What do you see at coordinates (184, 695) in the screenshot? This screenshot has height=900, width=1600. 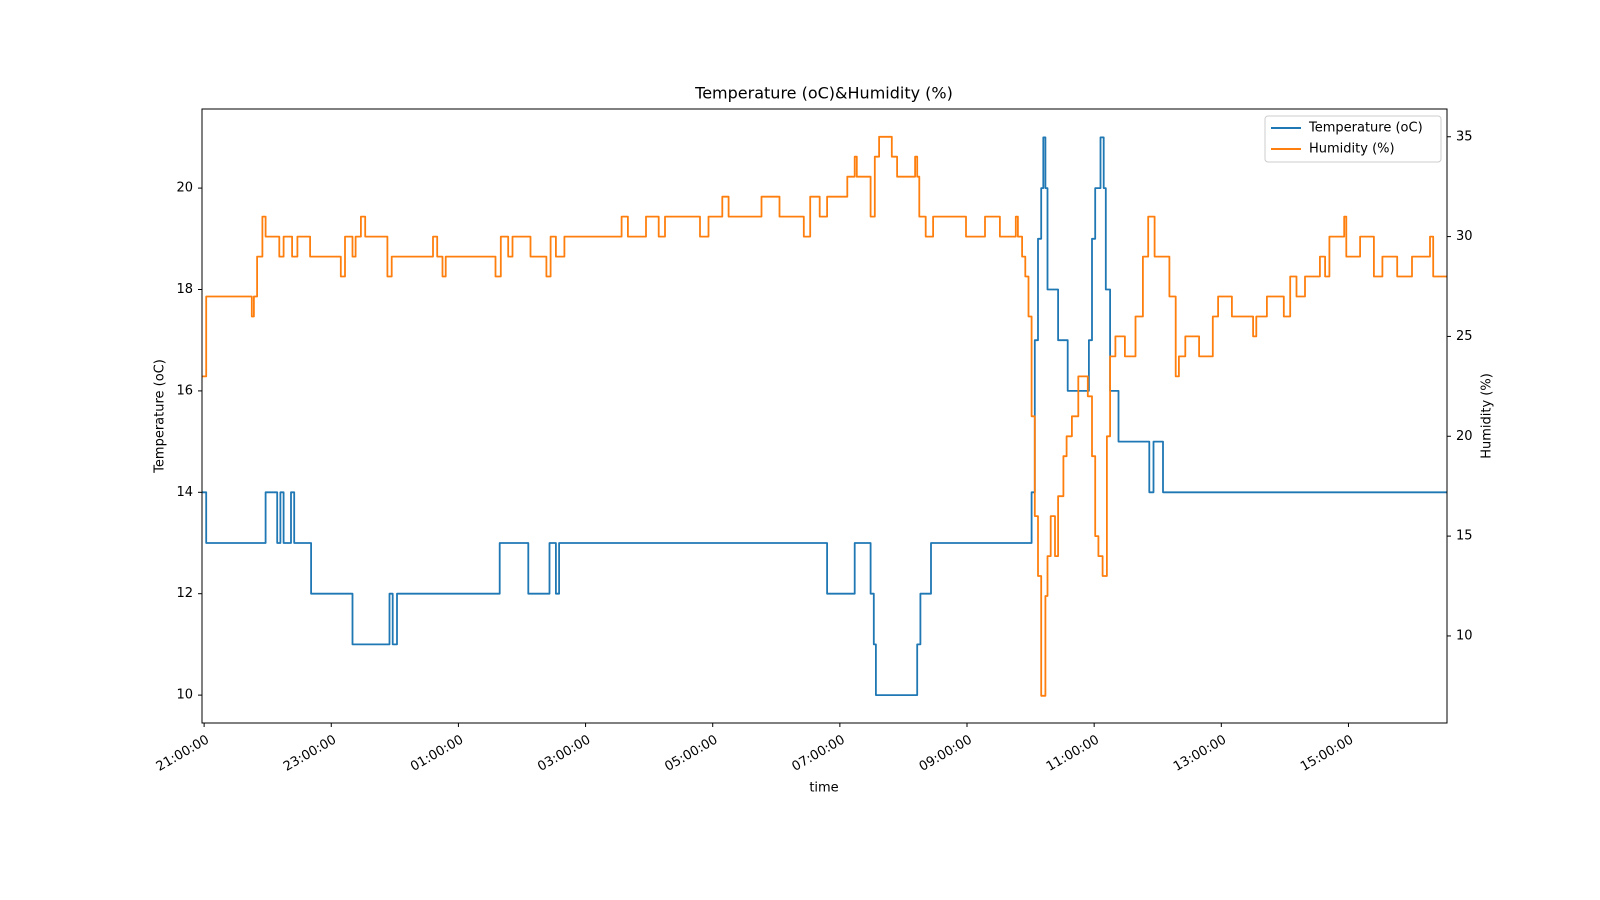 I see `y-tick-label: 10` at bounding box center [184, 695].